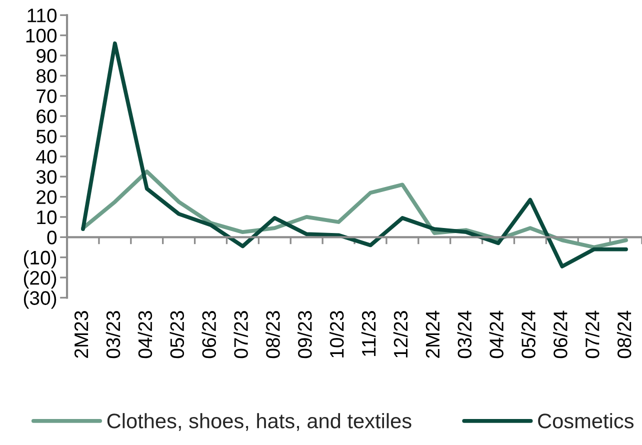 The width and height of the screenshot is (642, 445). Describe the element at coordinates (40, 279) in the screenshot. I see `y-tick-label: (20)` at that location.